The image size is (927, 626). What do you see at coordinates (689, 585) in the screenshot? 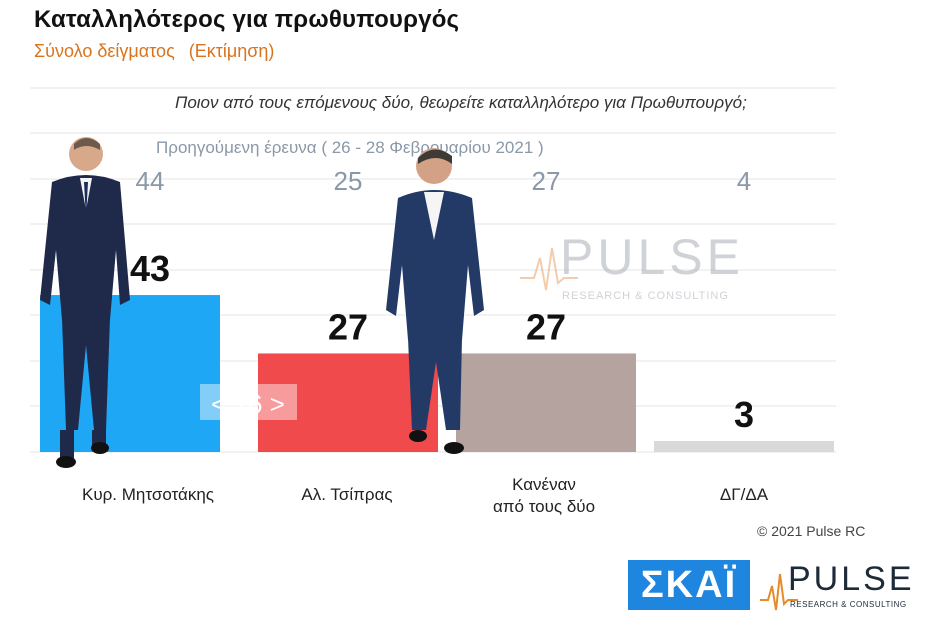
I see `skai-logo: ΣΚΑΪ` at bounding box center [689, 585].